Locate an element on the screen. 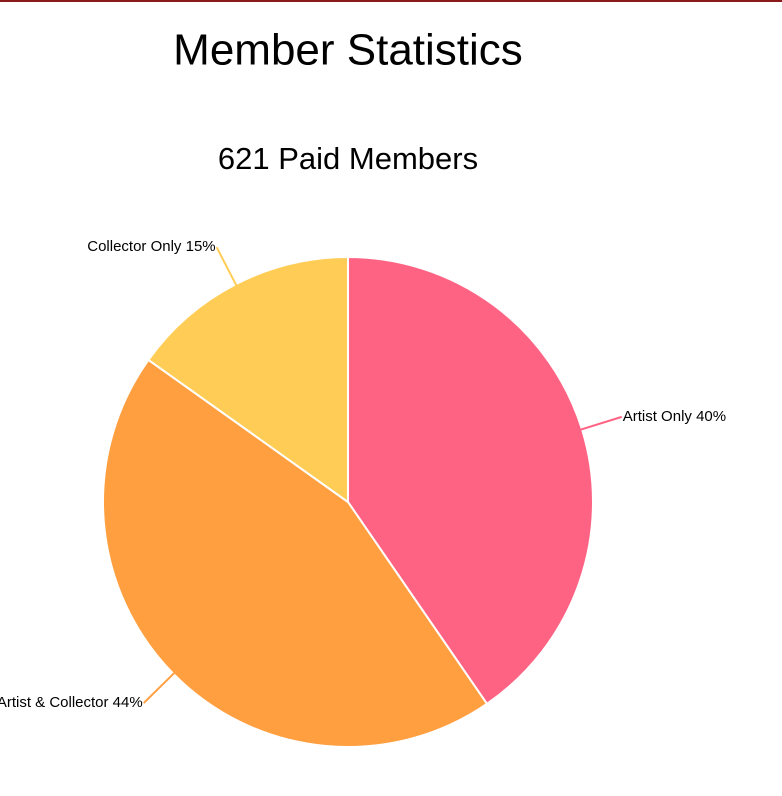 The height and width of the screenshot is (796, 782). chart-title: Member Statistics is located at coordinates (348, 50).